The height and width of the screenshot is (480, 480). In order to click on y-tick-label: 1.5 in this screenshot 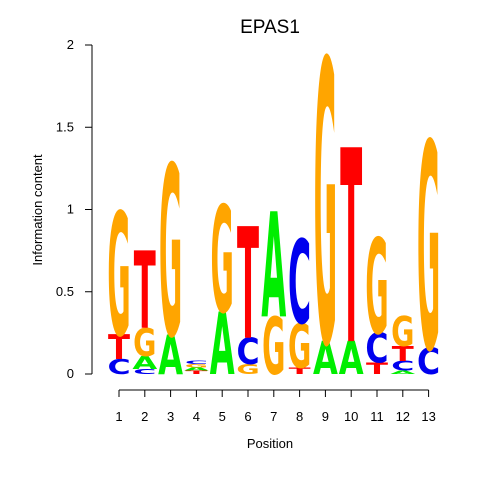, I will do `click(65, 126)`.